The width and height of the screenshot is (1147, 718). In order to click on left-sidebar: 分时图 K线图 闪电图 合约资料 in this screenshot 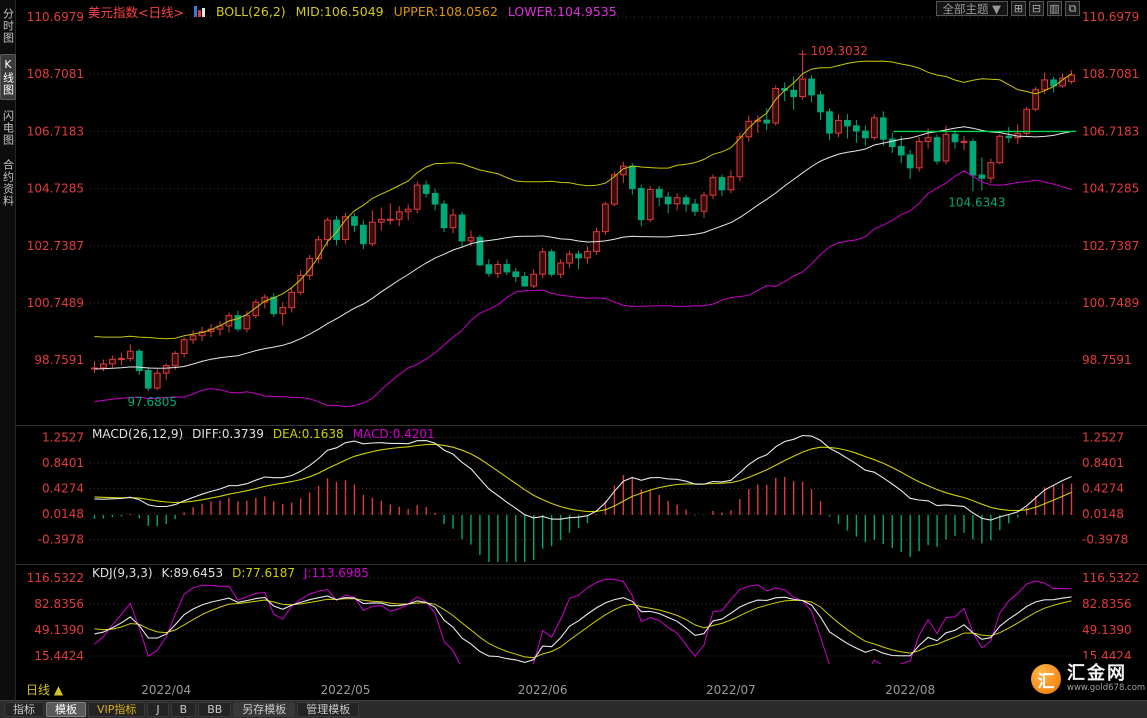, I will do `click(8, 350)`.